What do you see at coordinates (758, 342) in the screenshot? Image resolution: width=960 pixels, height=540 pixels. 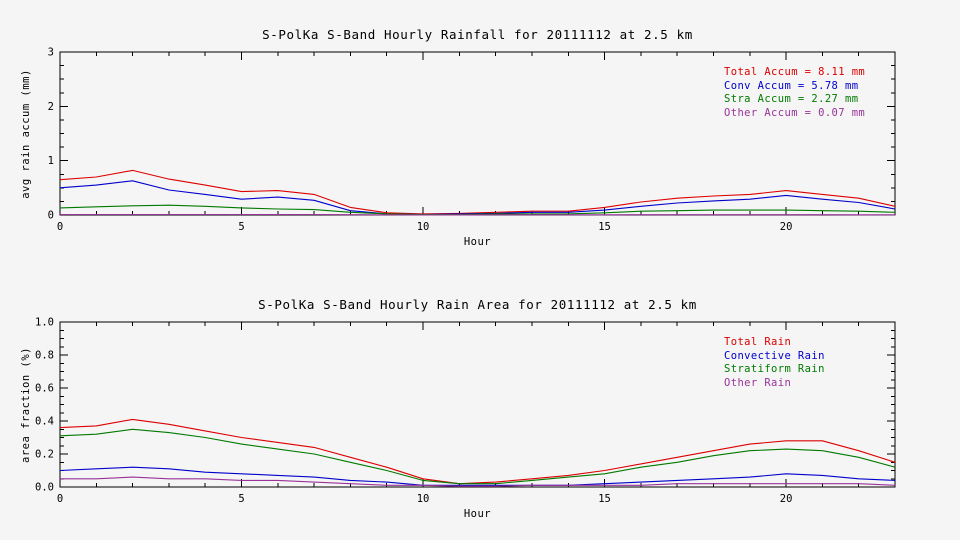 I see `legend-total-rain: Total Rain` at bounding box center [758, 342].